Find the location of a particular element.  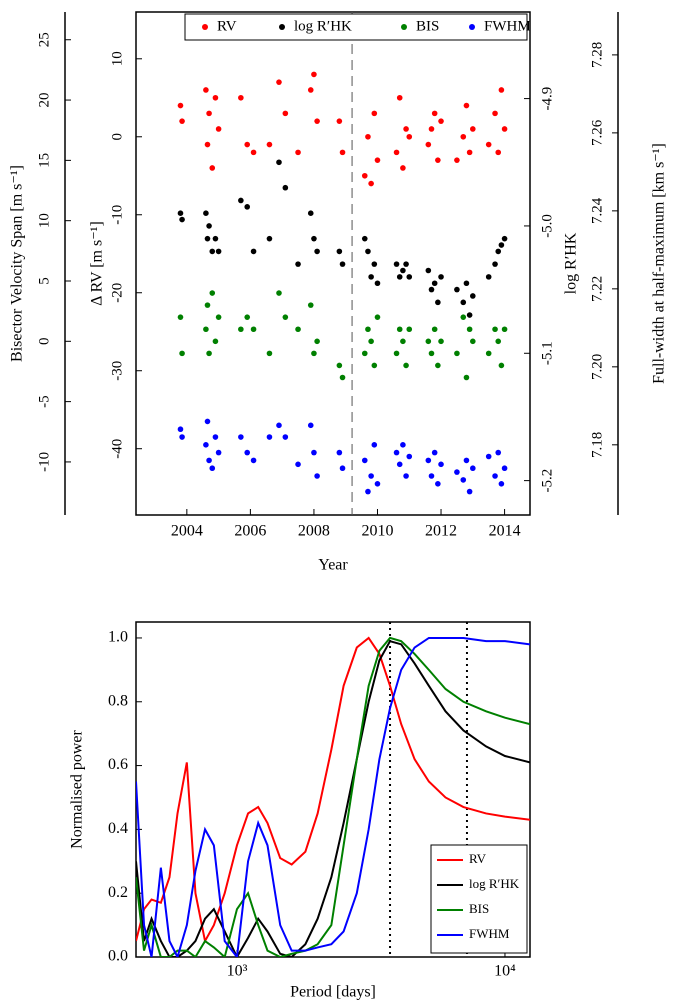

x-axis-label: Period [days] is located at coordinates (333, 992).